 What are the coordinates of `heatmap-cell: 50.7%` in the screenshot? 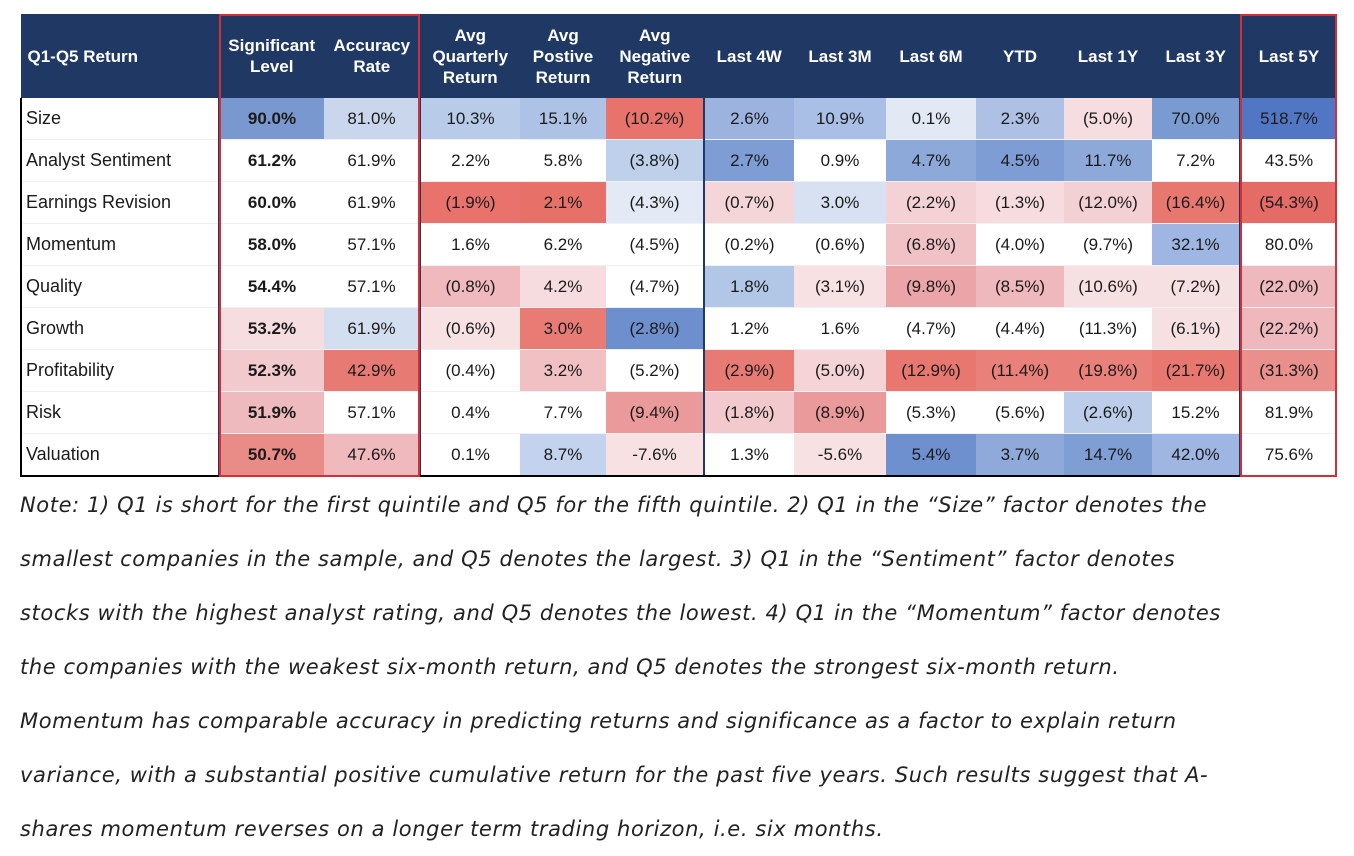 It's located at (271, 455).